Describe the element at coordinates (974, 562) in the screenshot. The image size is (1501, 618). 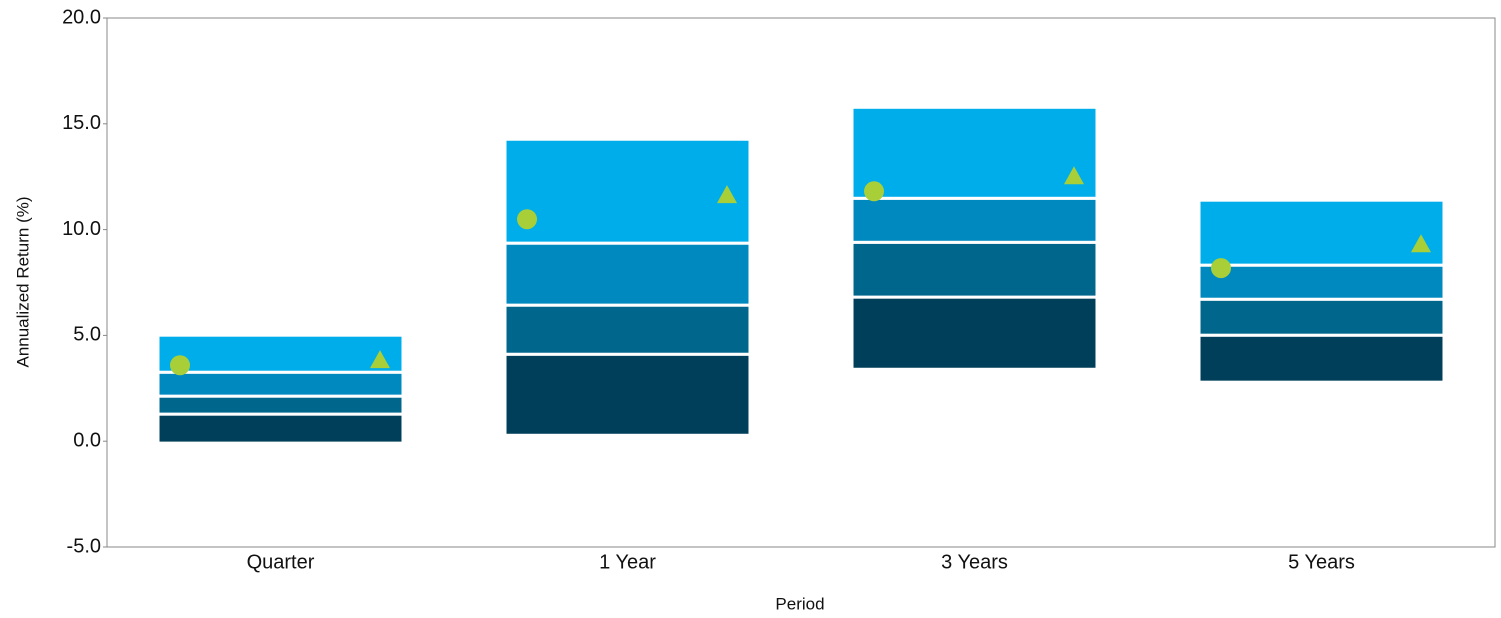
I see `x-tick-label: 3 Years` at that location.